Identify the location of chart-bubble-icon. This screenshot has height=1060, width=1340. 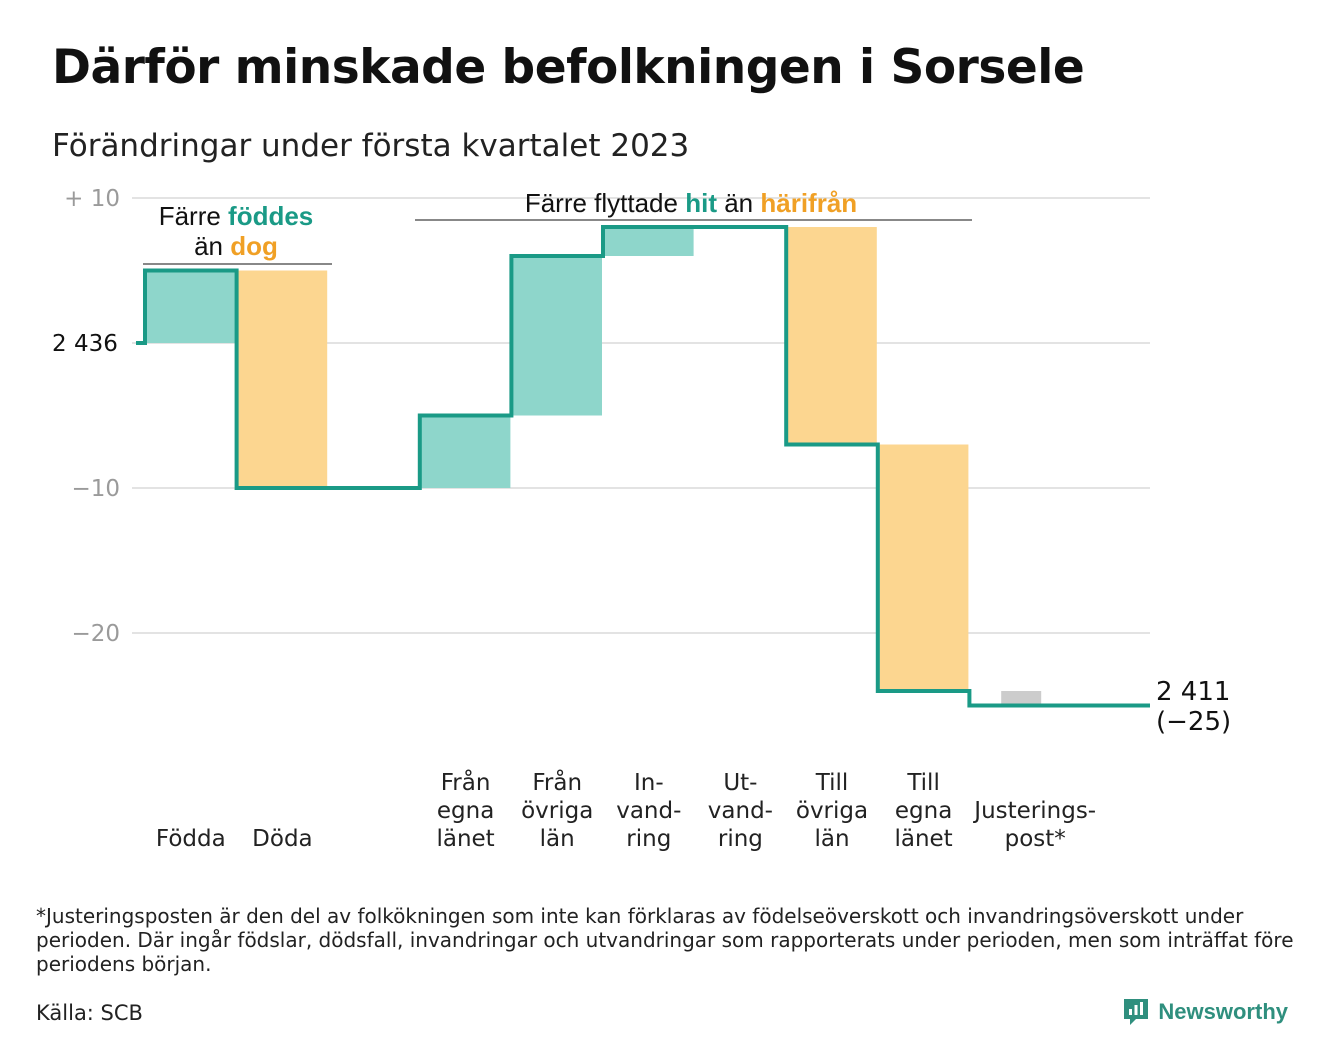
(1136, 1012).